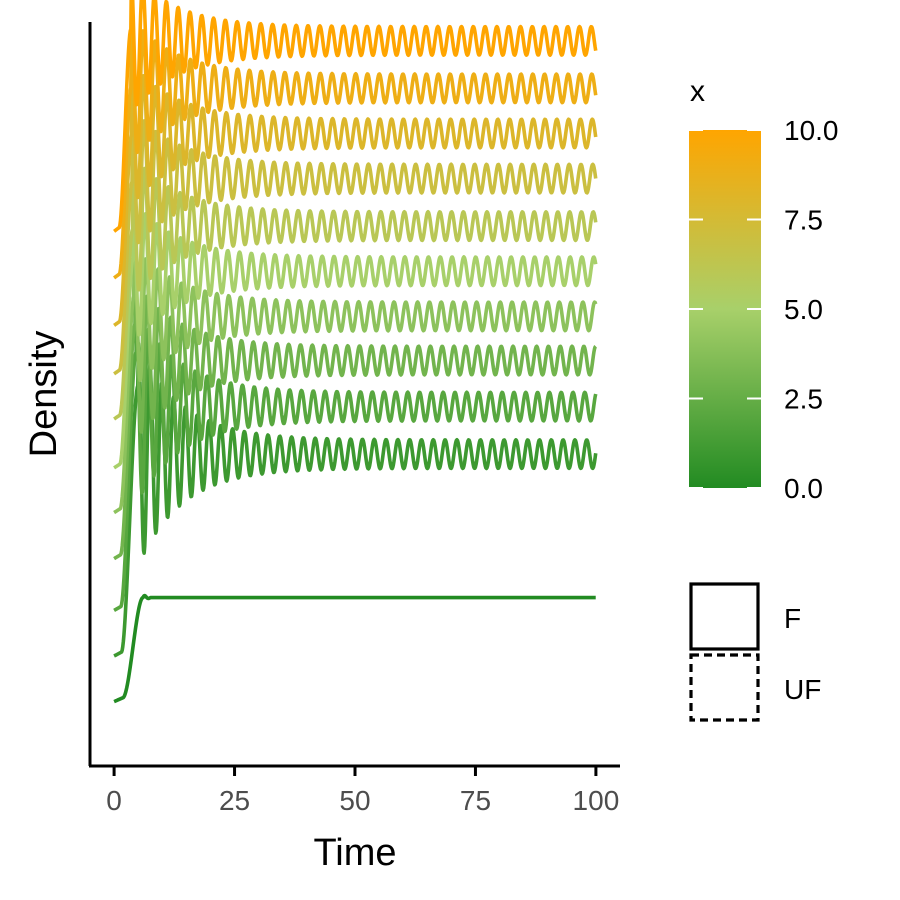  What do you see at coordinates (803, 220) in the screenshot?
I see `colorbar-tick-label-3: 7.5` at bounding box center [803, 220].